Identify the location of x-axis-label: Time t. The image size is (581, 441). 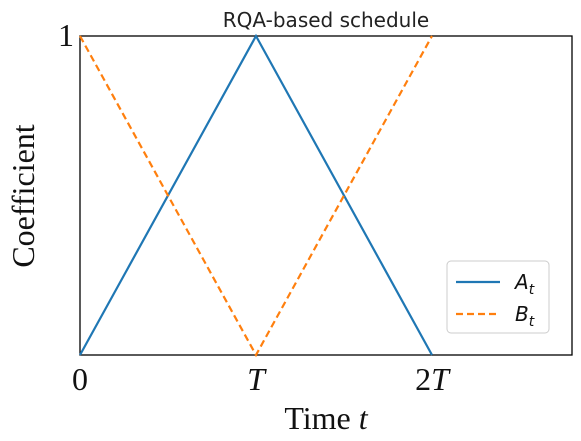
(326, 418).